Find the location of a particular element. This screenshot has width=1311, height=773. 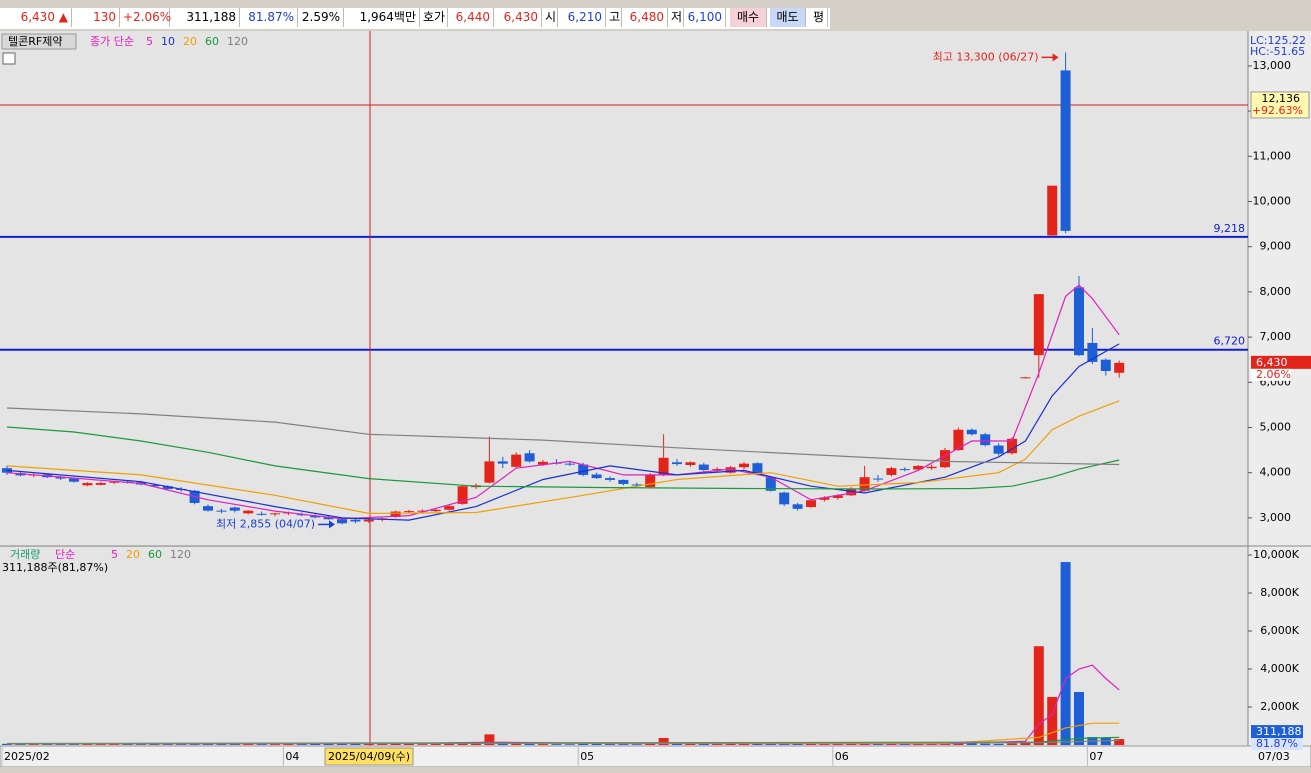

y-tick-label: 8,000K is located at coordinates (1279, 592).